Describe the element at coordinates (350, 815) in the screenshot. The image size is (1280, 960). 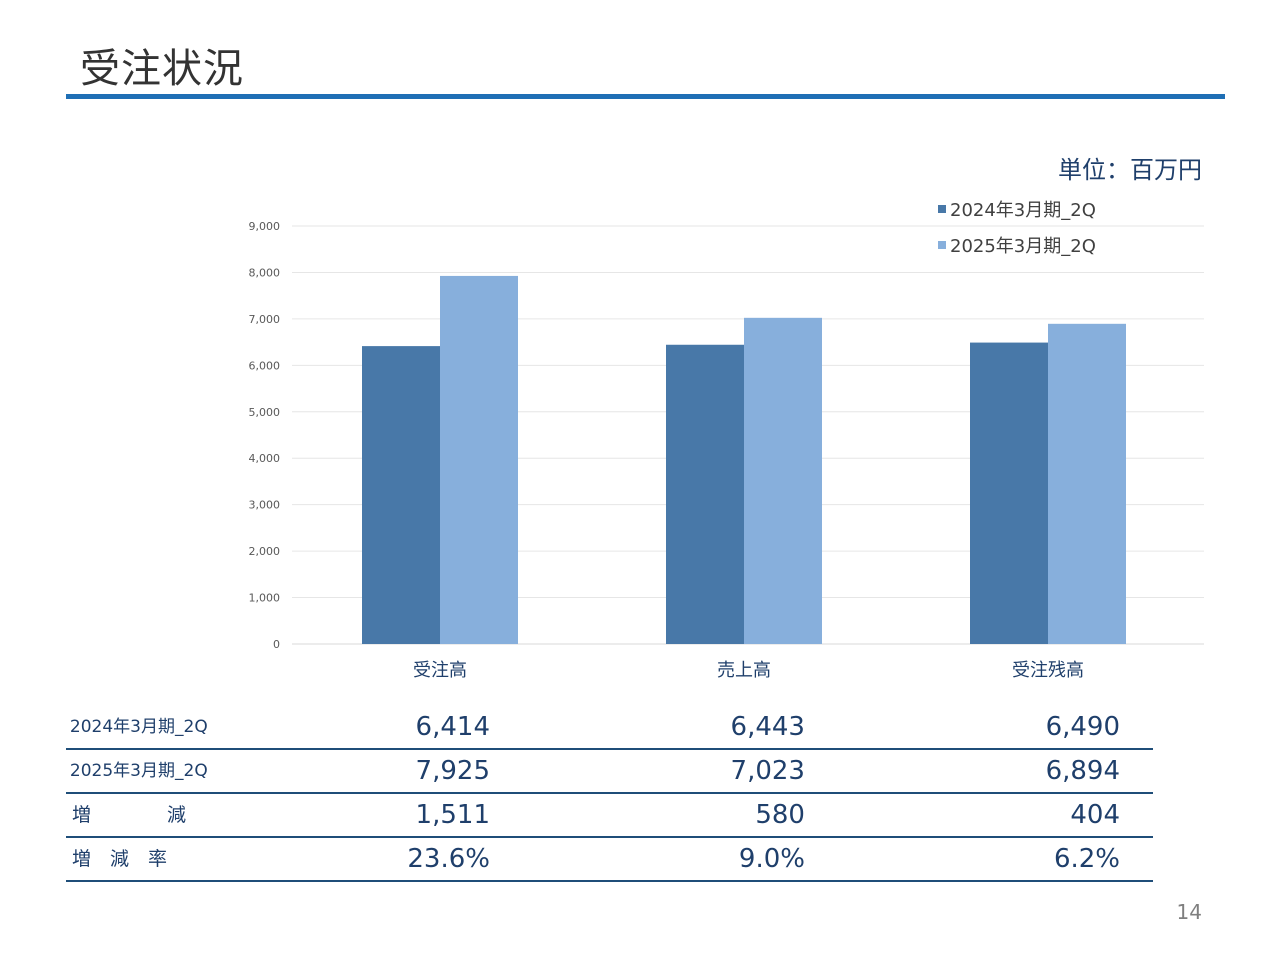
I see `table-cell: 1,511` at that location.